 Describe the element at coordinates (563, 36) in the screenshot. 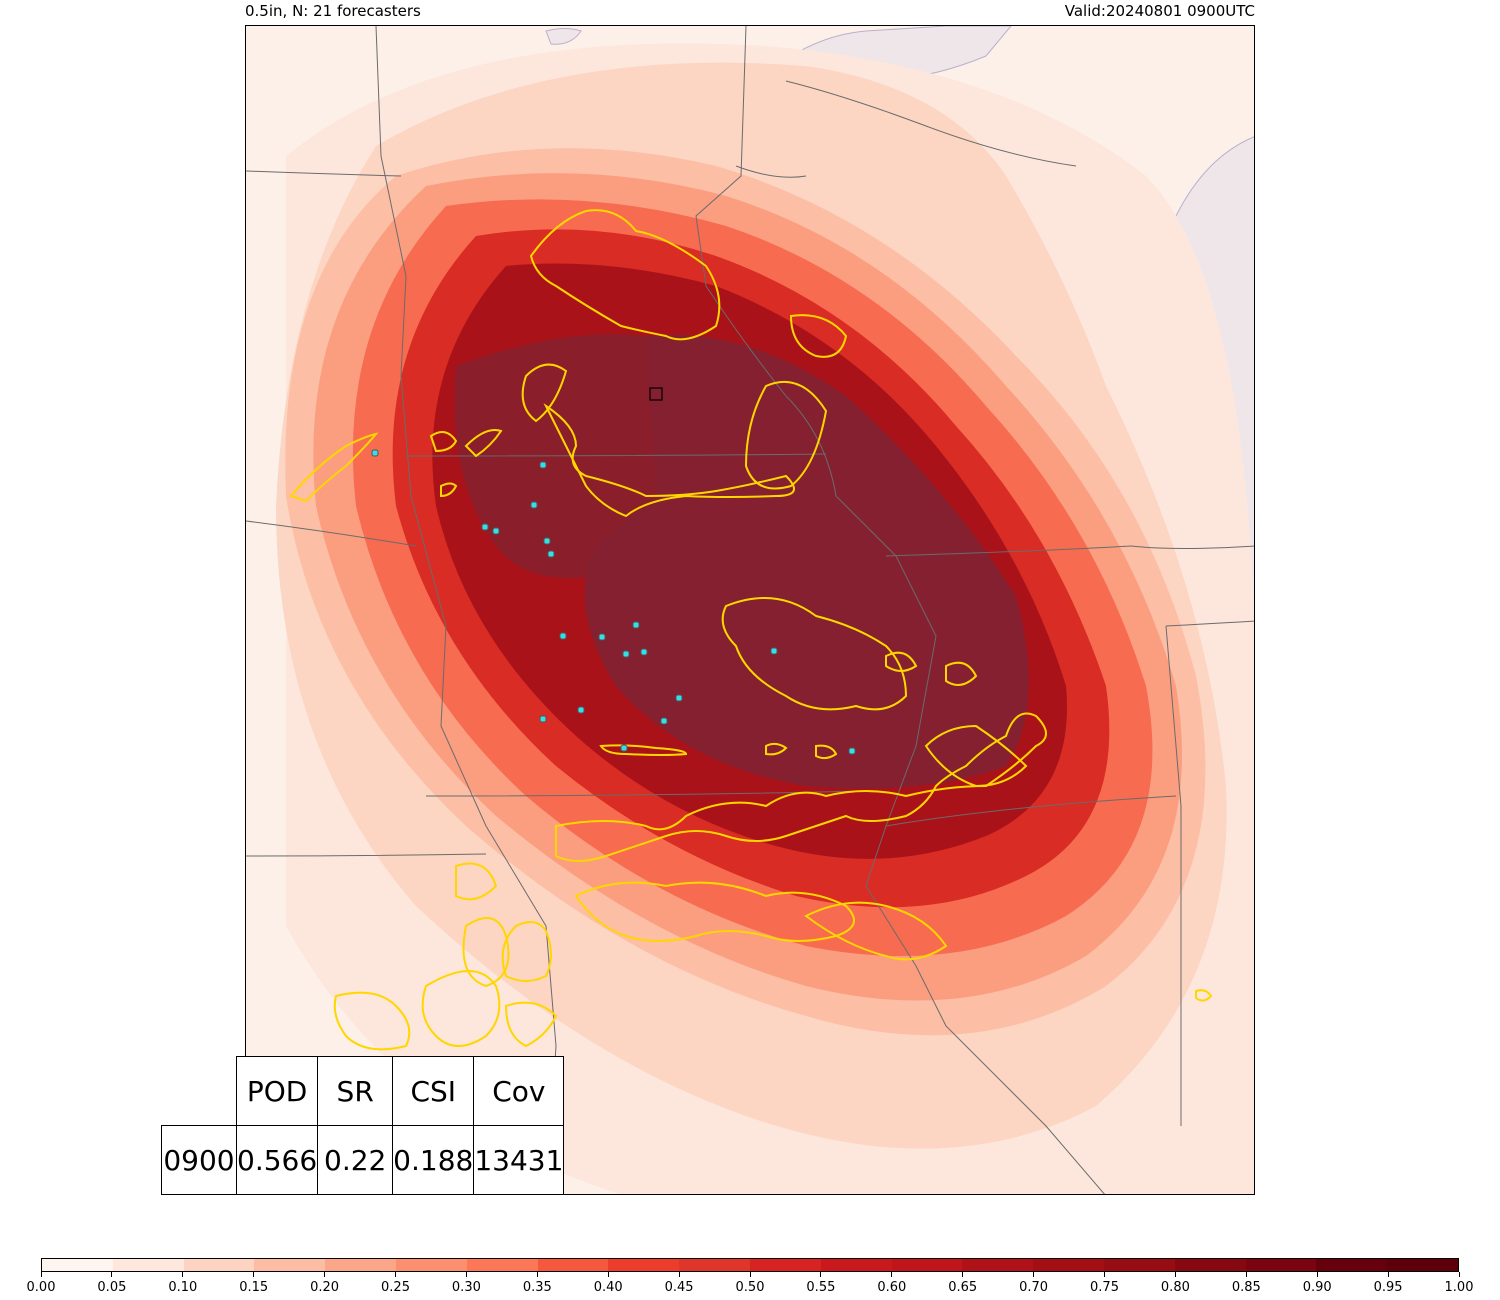

I see `lake-small` at that location.